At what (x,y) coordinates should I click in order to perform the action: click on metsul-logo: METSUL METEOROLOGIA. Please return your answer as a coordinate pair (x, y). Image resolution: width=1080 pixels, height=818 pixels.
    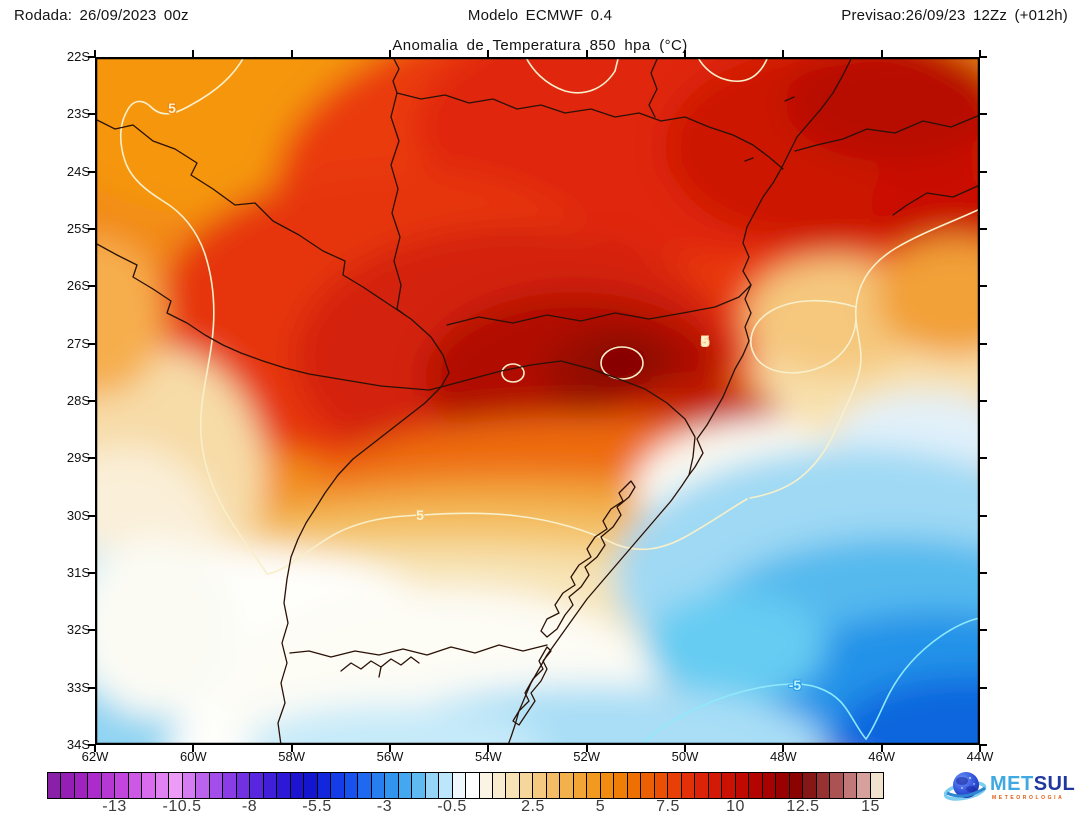
    Looking at the image, I should click on (1009, 788).